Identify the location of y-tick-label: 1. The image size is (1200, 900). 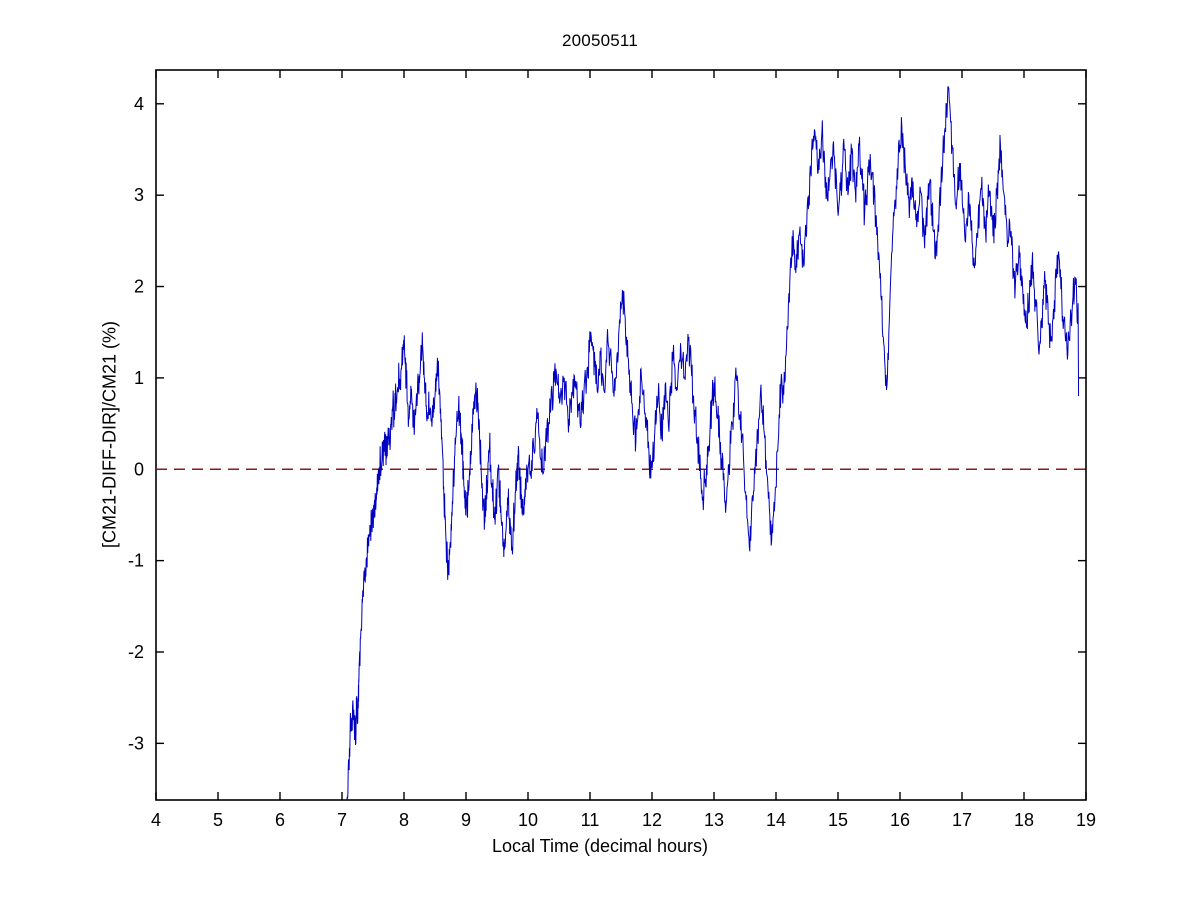
(139, 378).